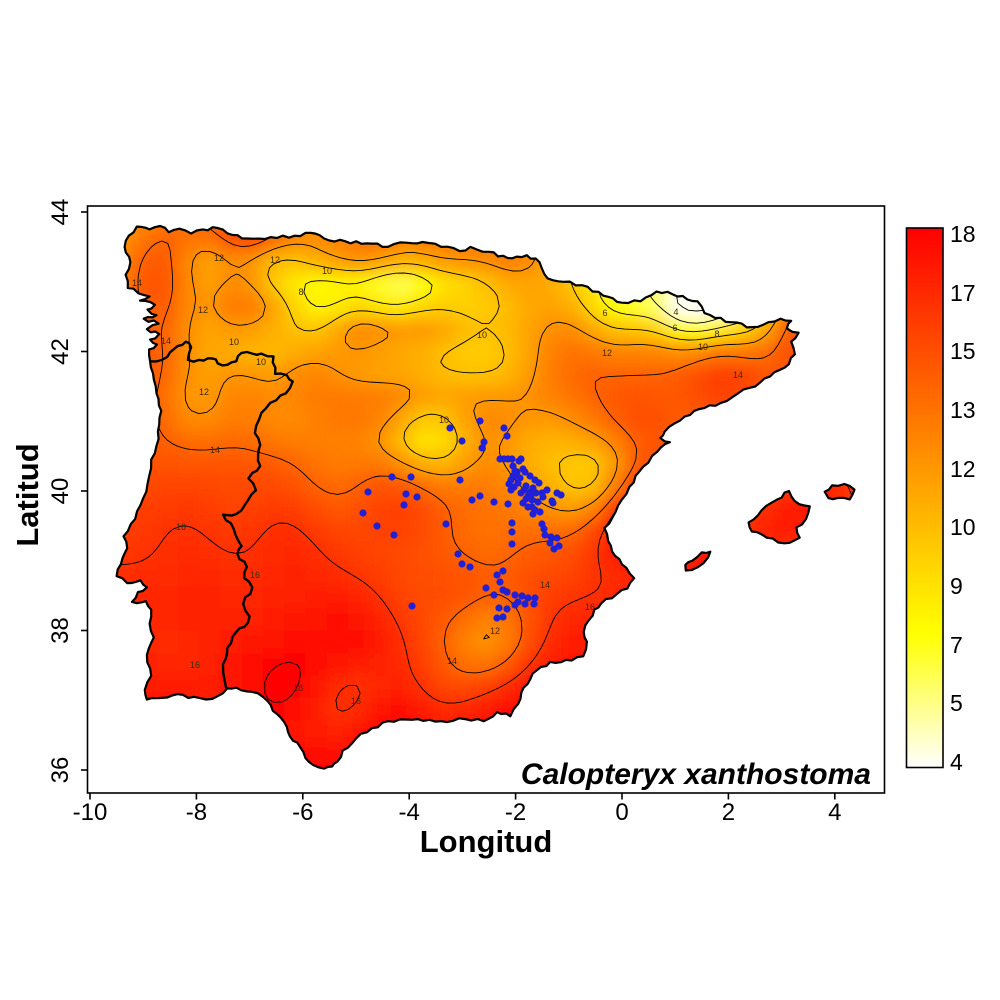 This screenshot has height=1000, width=1000. I want to click on svg-text: 9, so click(956, 586).